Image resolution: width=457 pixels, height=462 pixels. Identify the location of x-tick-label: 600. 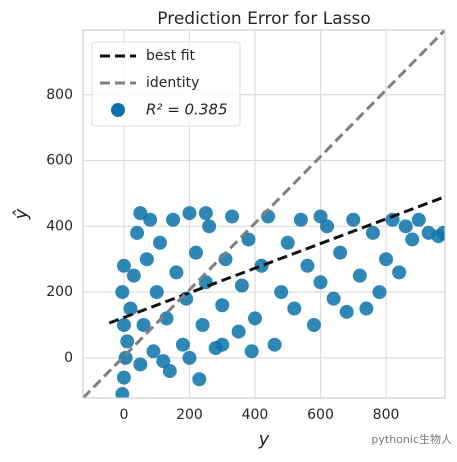
(320, 415).